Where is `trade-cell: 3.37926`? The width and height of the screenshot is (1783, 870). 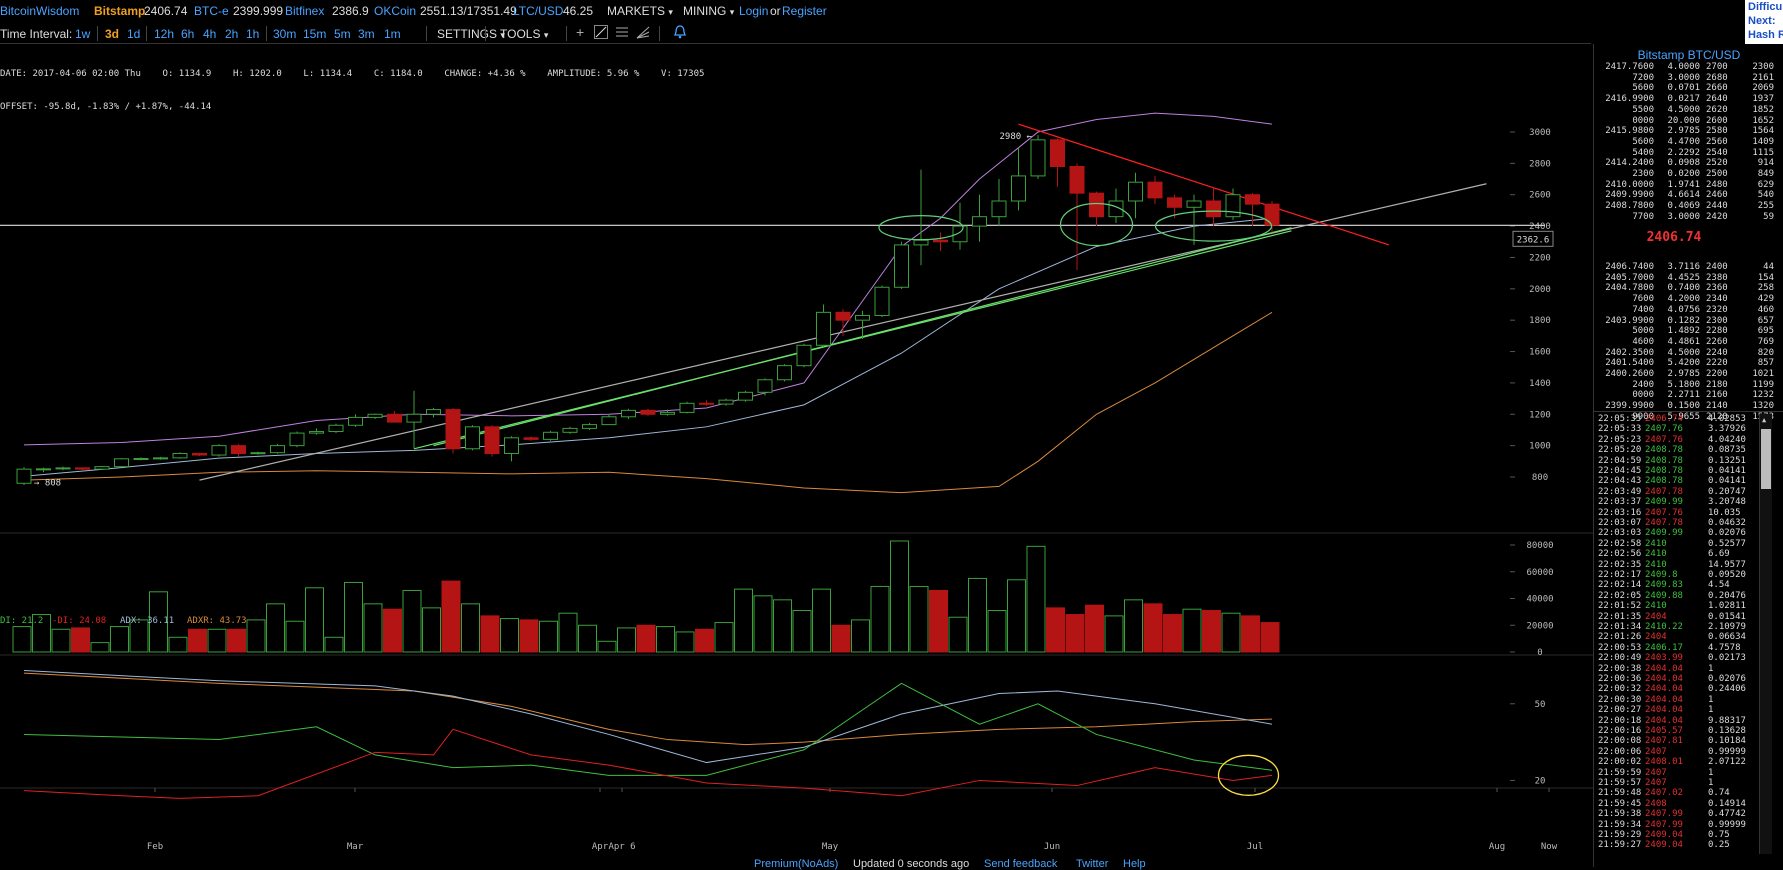 trade-cell: 3.37926 is located at coordinates (1727, 429).